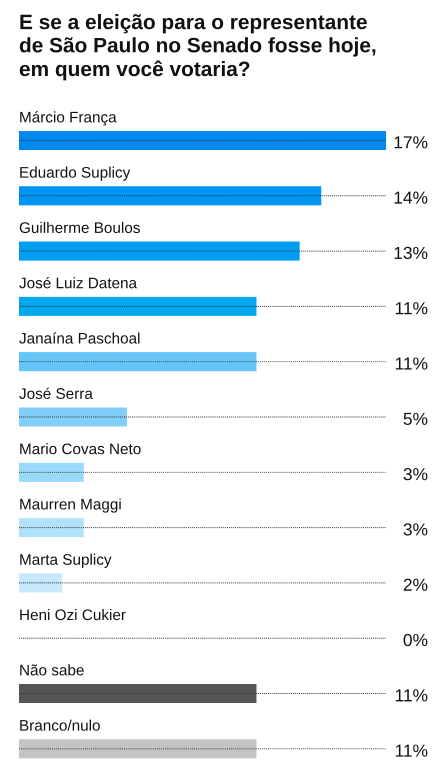 Image resolution: width=443 pixels, height=769 pixels. I want to click on data-label: 5%, so click(416, 418).